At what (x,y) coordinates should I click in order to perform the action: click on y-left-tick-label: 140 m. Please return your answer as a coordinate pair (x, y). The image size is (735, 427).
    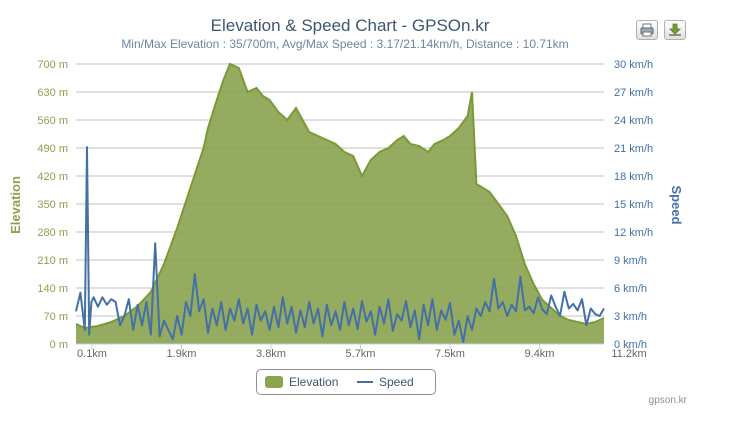
    Looking at the image, I should click on (52, 289).